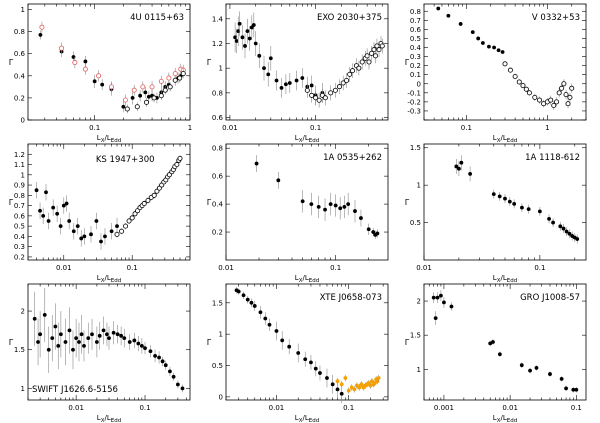 Image resolution: width=600 pixels, height=423 pixels. What do you see at coordinates (218, 205) in the screenshot?
I see `y-tick-label: 0.4` at bounding box center [218, 205].